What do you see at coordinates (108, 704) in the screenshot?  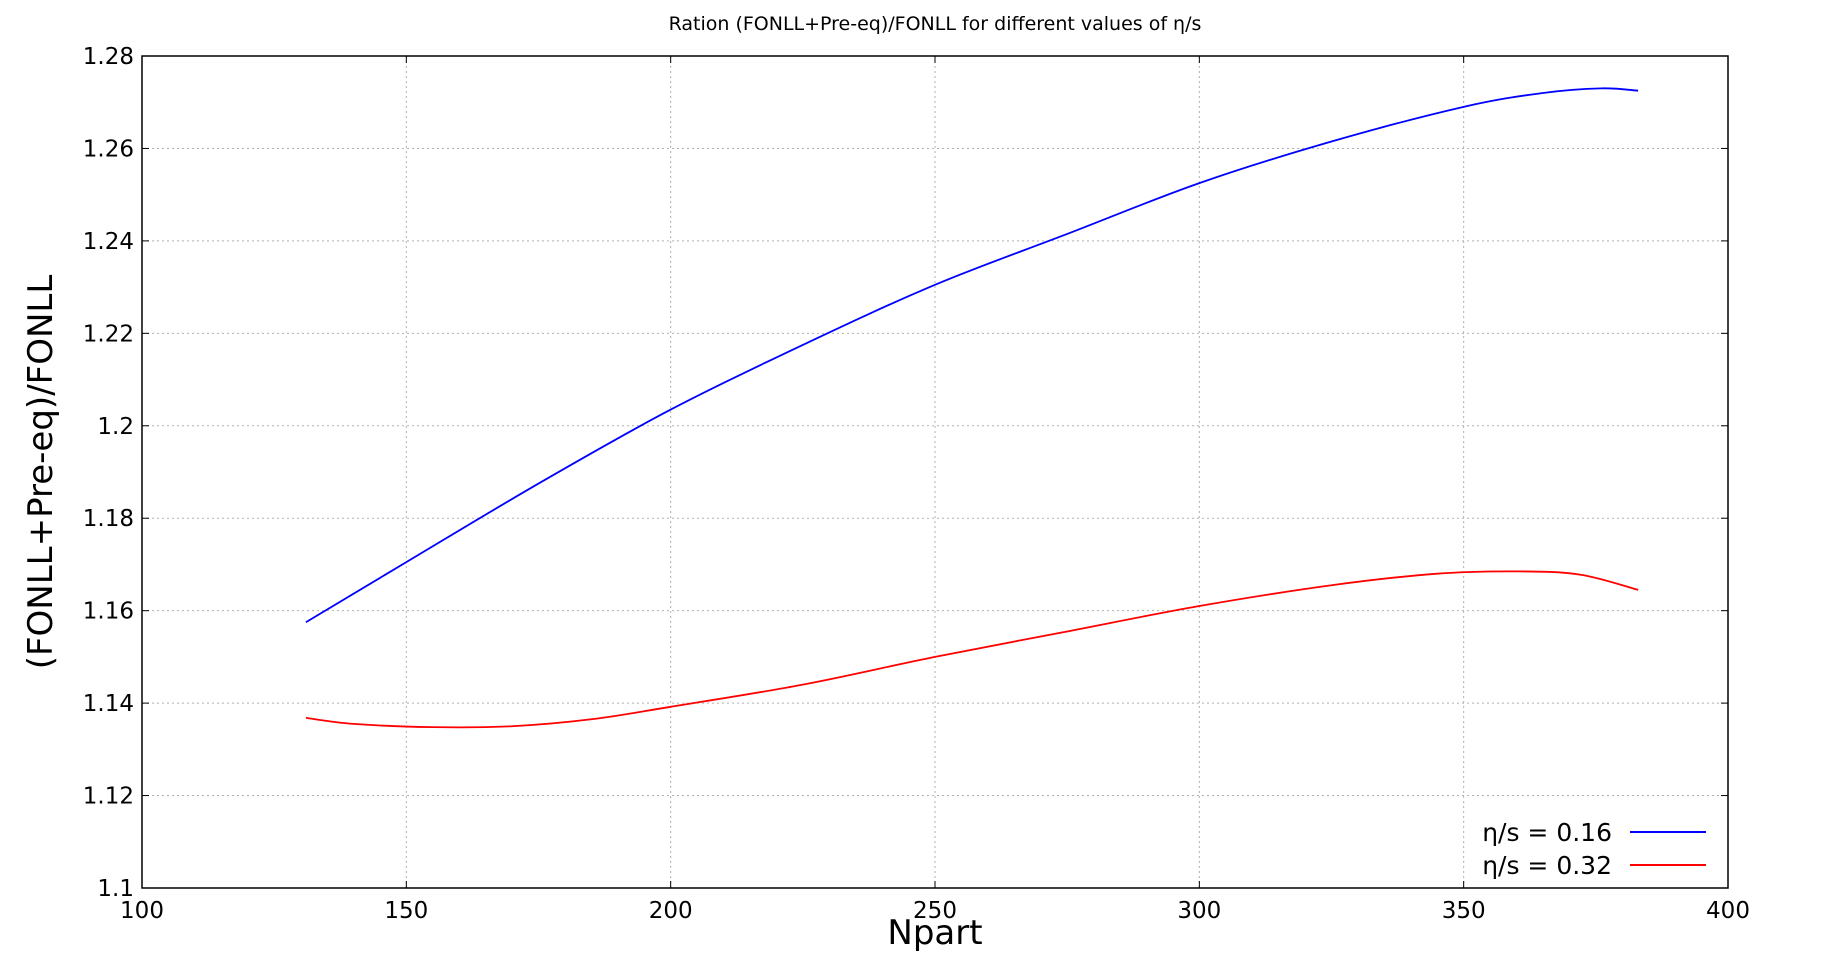 I see `y-tick-label: 1.14` at bounding box center [108, 704].